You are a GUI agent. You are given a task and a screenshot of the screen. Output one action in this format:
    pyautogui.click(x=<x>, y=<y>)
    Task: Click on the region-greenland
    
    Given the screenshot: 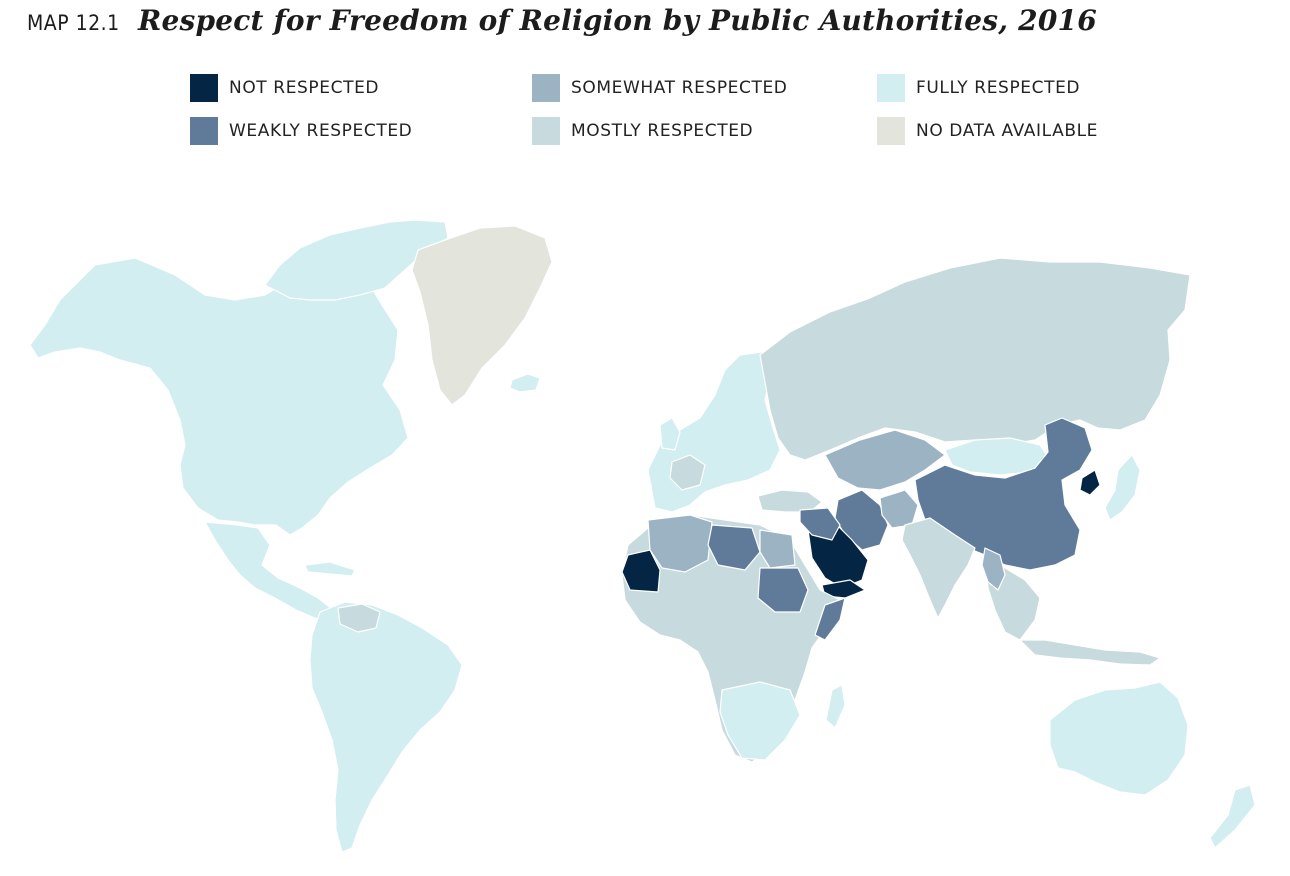 What is the action you would take?
    pyautogui.click(x=482, y=315)
    